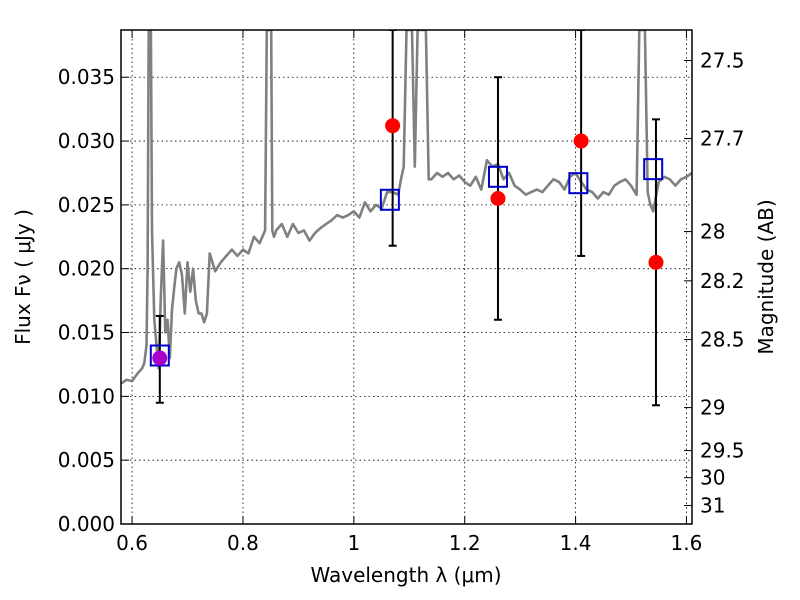  What do you see at coordinates (722, 340) in the screenshot?
I see `y-right-tick-label: 28.5` at bounding box center [722, 340].